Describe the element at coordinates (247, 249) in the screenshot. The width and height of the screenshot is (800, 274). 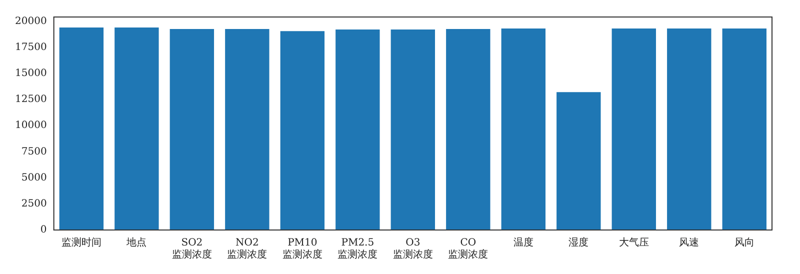
I see `x-tick-label: NO2监测浓度` at that location.